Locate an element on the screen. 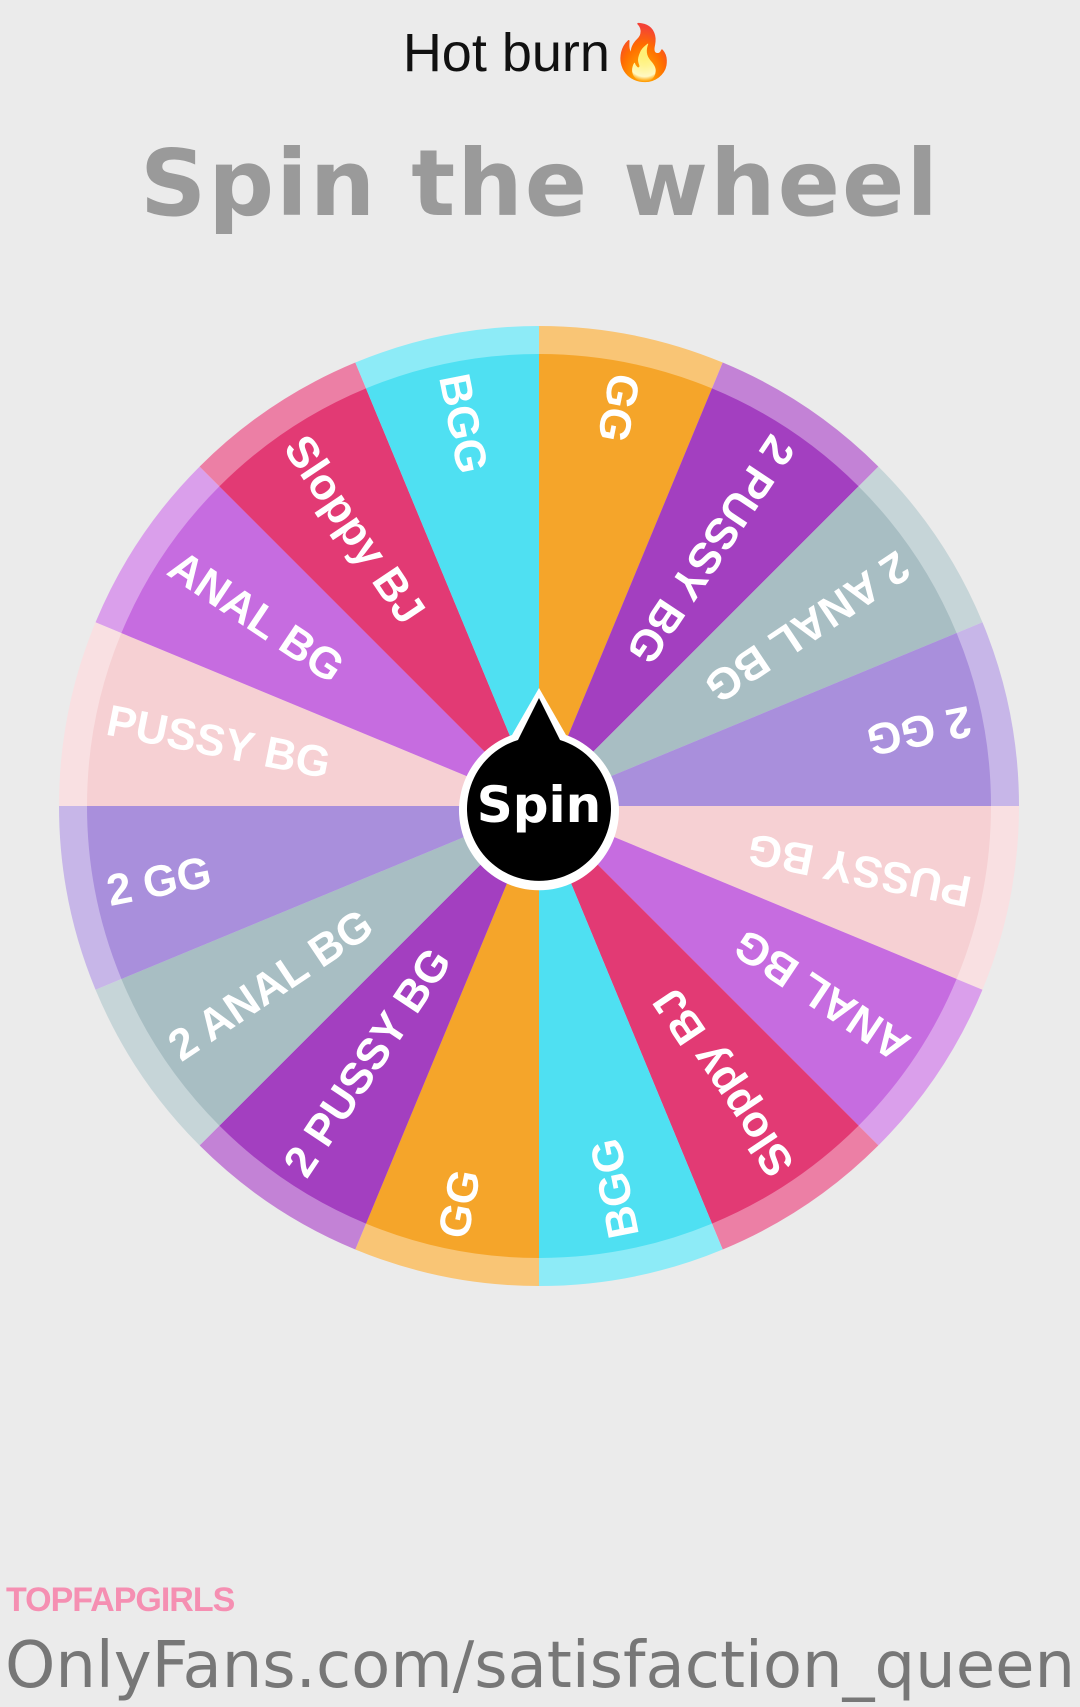  spin-label: Spin is located at coordinates (539, 805).